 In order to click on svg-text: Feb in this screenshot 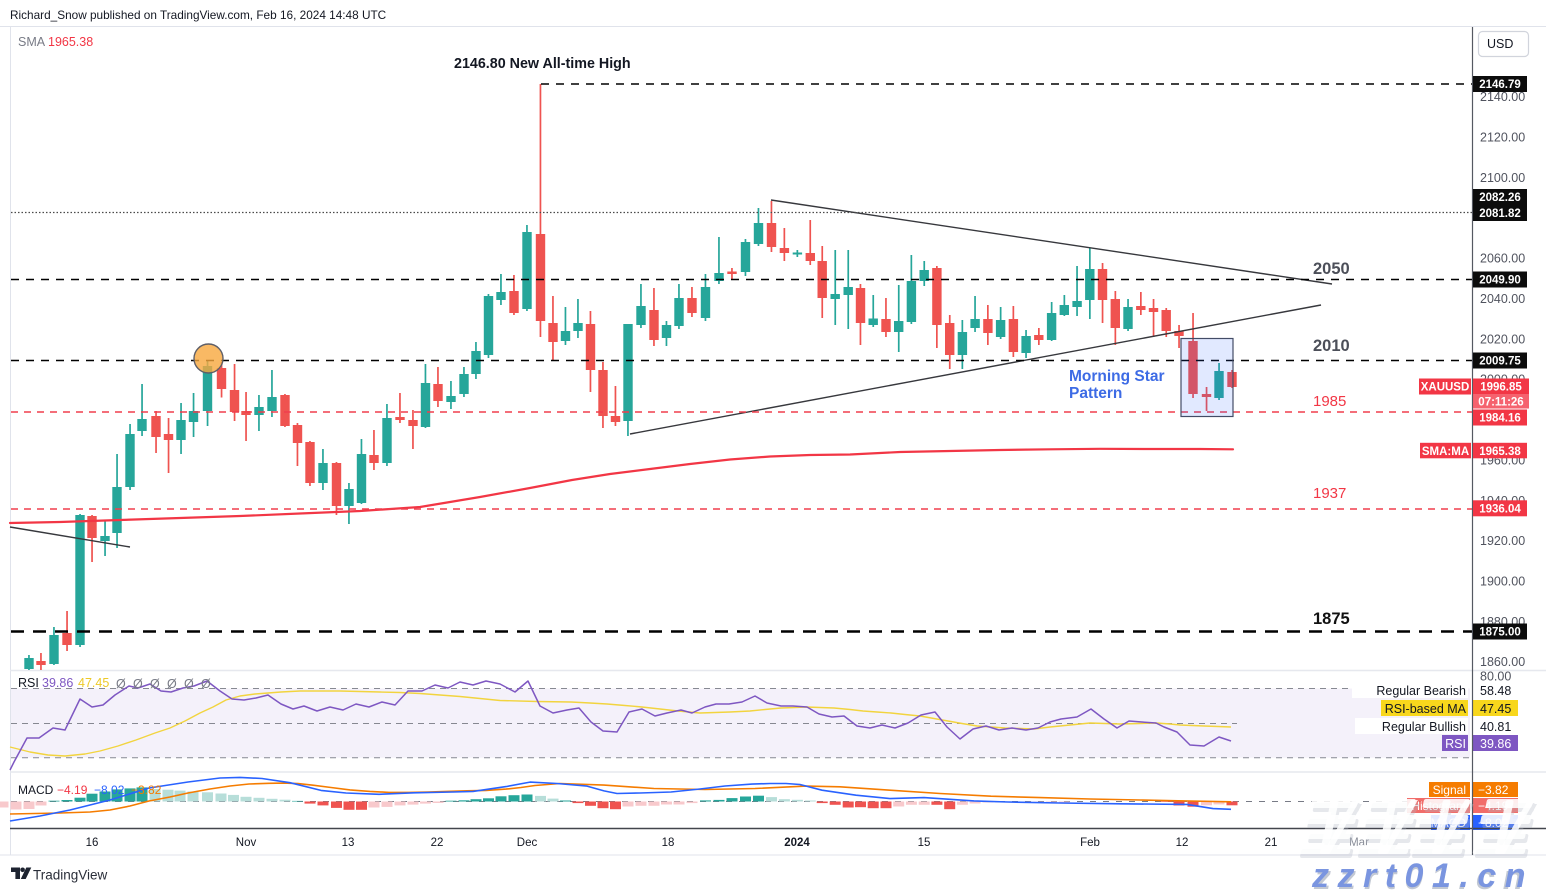, I will do `click(1090, 843)`.